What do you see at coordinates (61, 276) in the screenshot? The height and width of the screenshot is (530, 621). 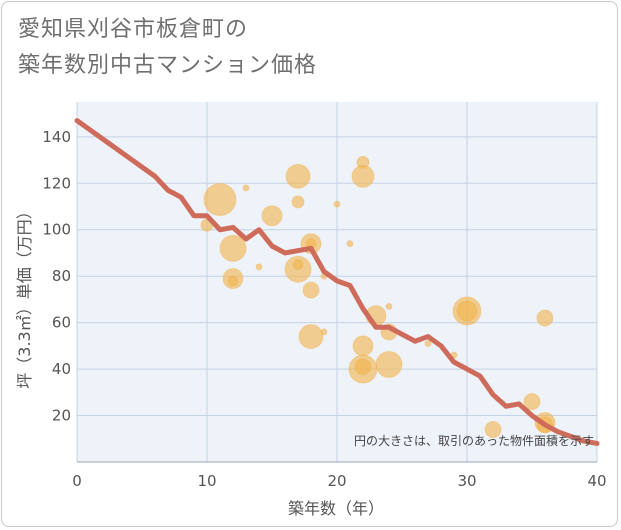 I see `y-tick-label: 80` at bounding box center [61, 276].